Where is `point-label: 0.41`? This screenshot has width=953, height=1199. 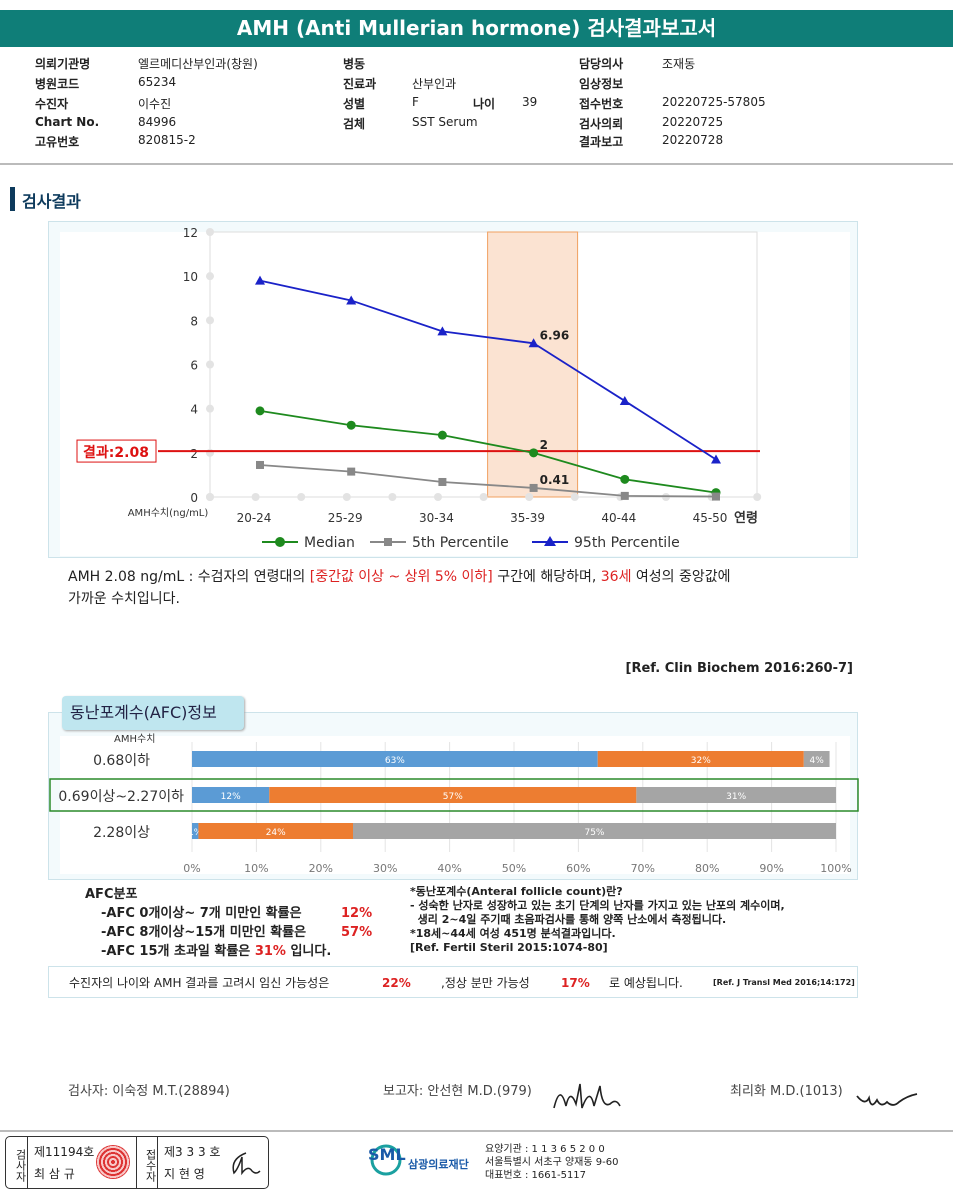 point-label: 0.41 is located at coordinates (555, 480).